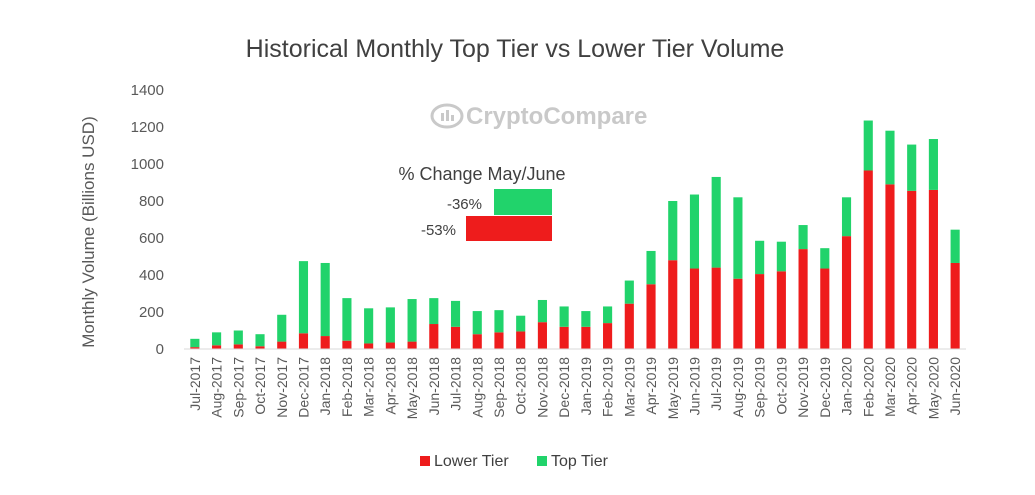  Describe the element at coordinates (803, 387) in the screenshot. I see `x-tick-label: Nov-2019` at that location.